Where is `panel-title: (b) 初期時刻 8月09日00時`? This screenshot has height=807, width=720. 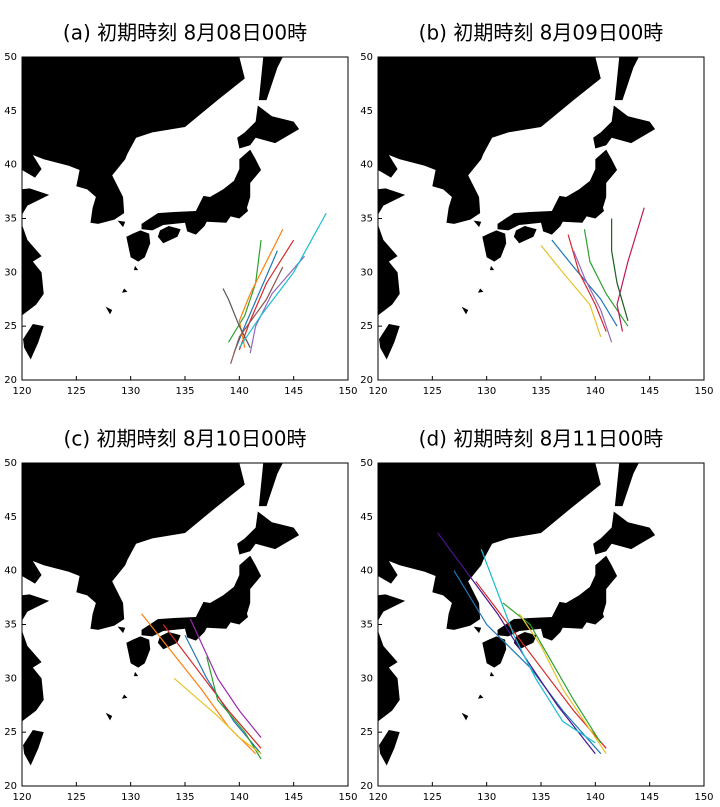
panel-title: (b) 初期時刻 8月09日00時 is located at coordinates (541, 33).